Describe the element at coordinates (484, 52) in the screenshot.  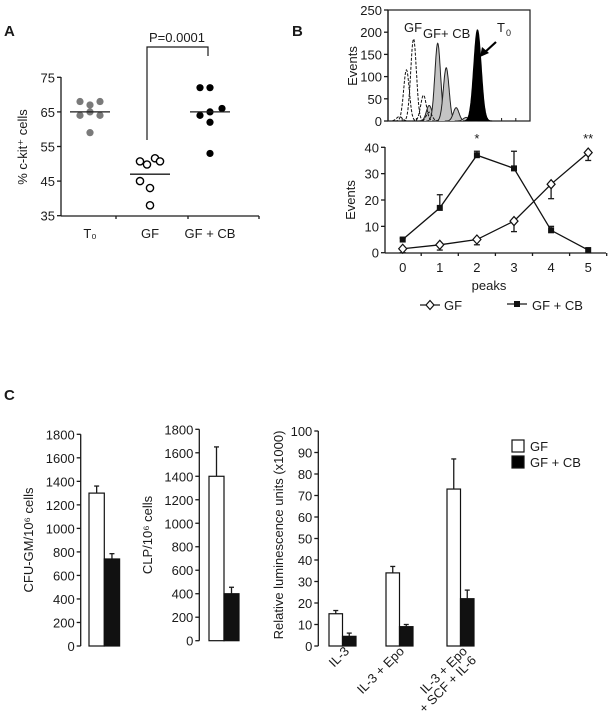
I see `arrow-head-icon` at that location.